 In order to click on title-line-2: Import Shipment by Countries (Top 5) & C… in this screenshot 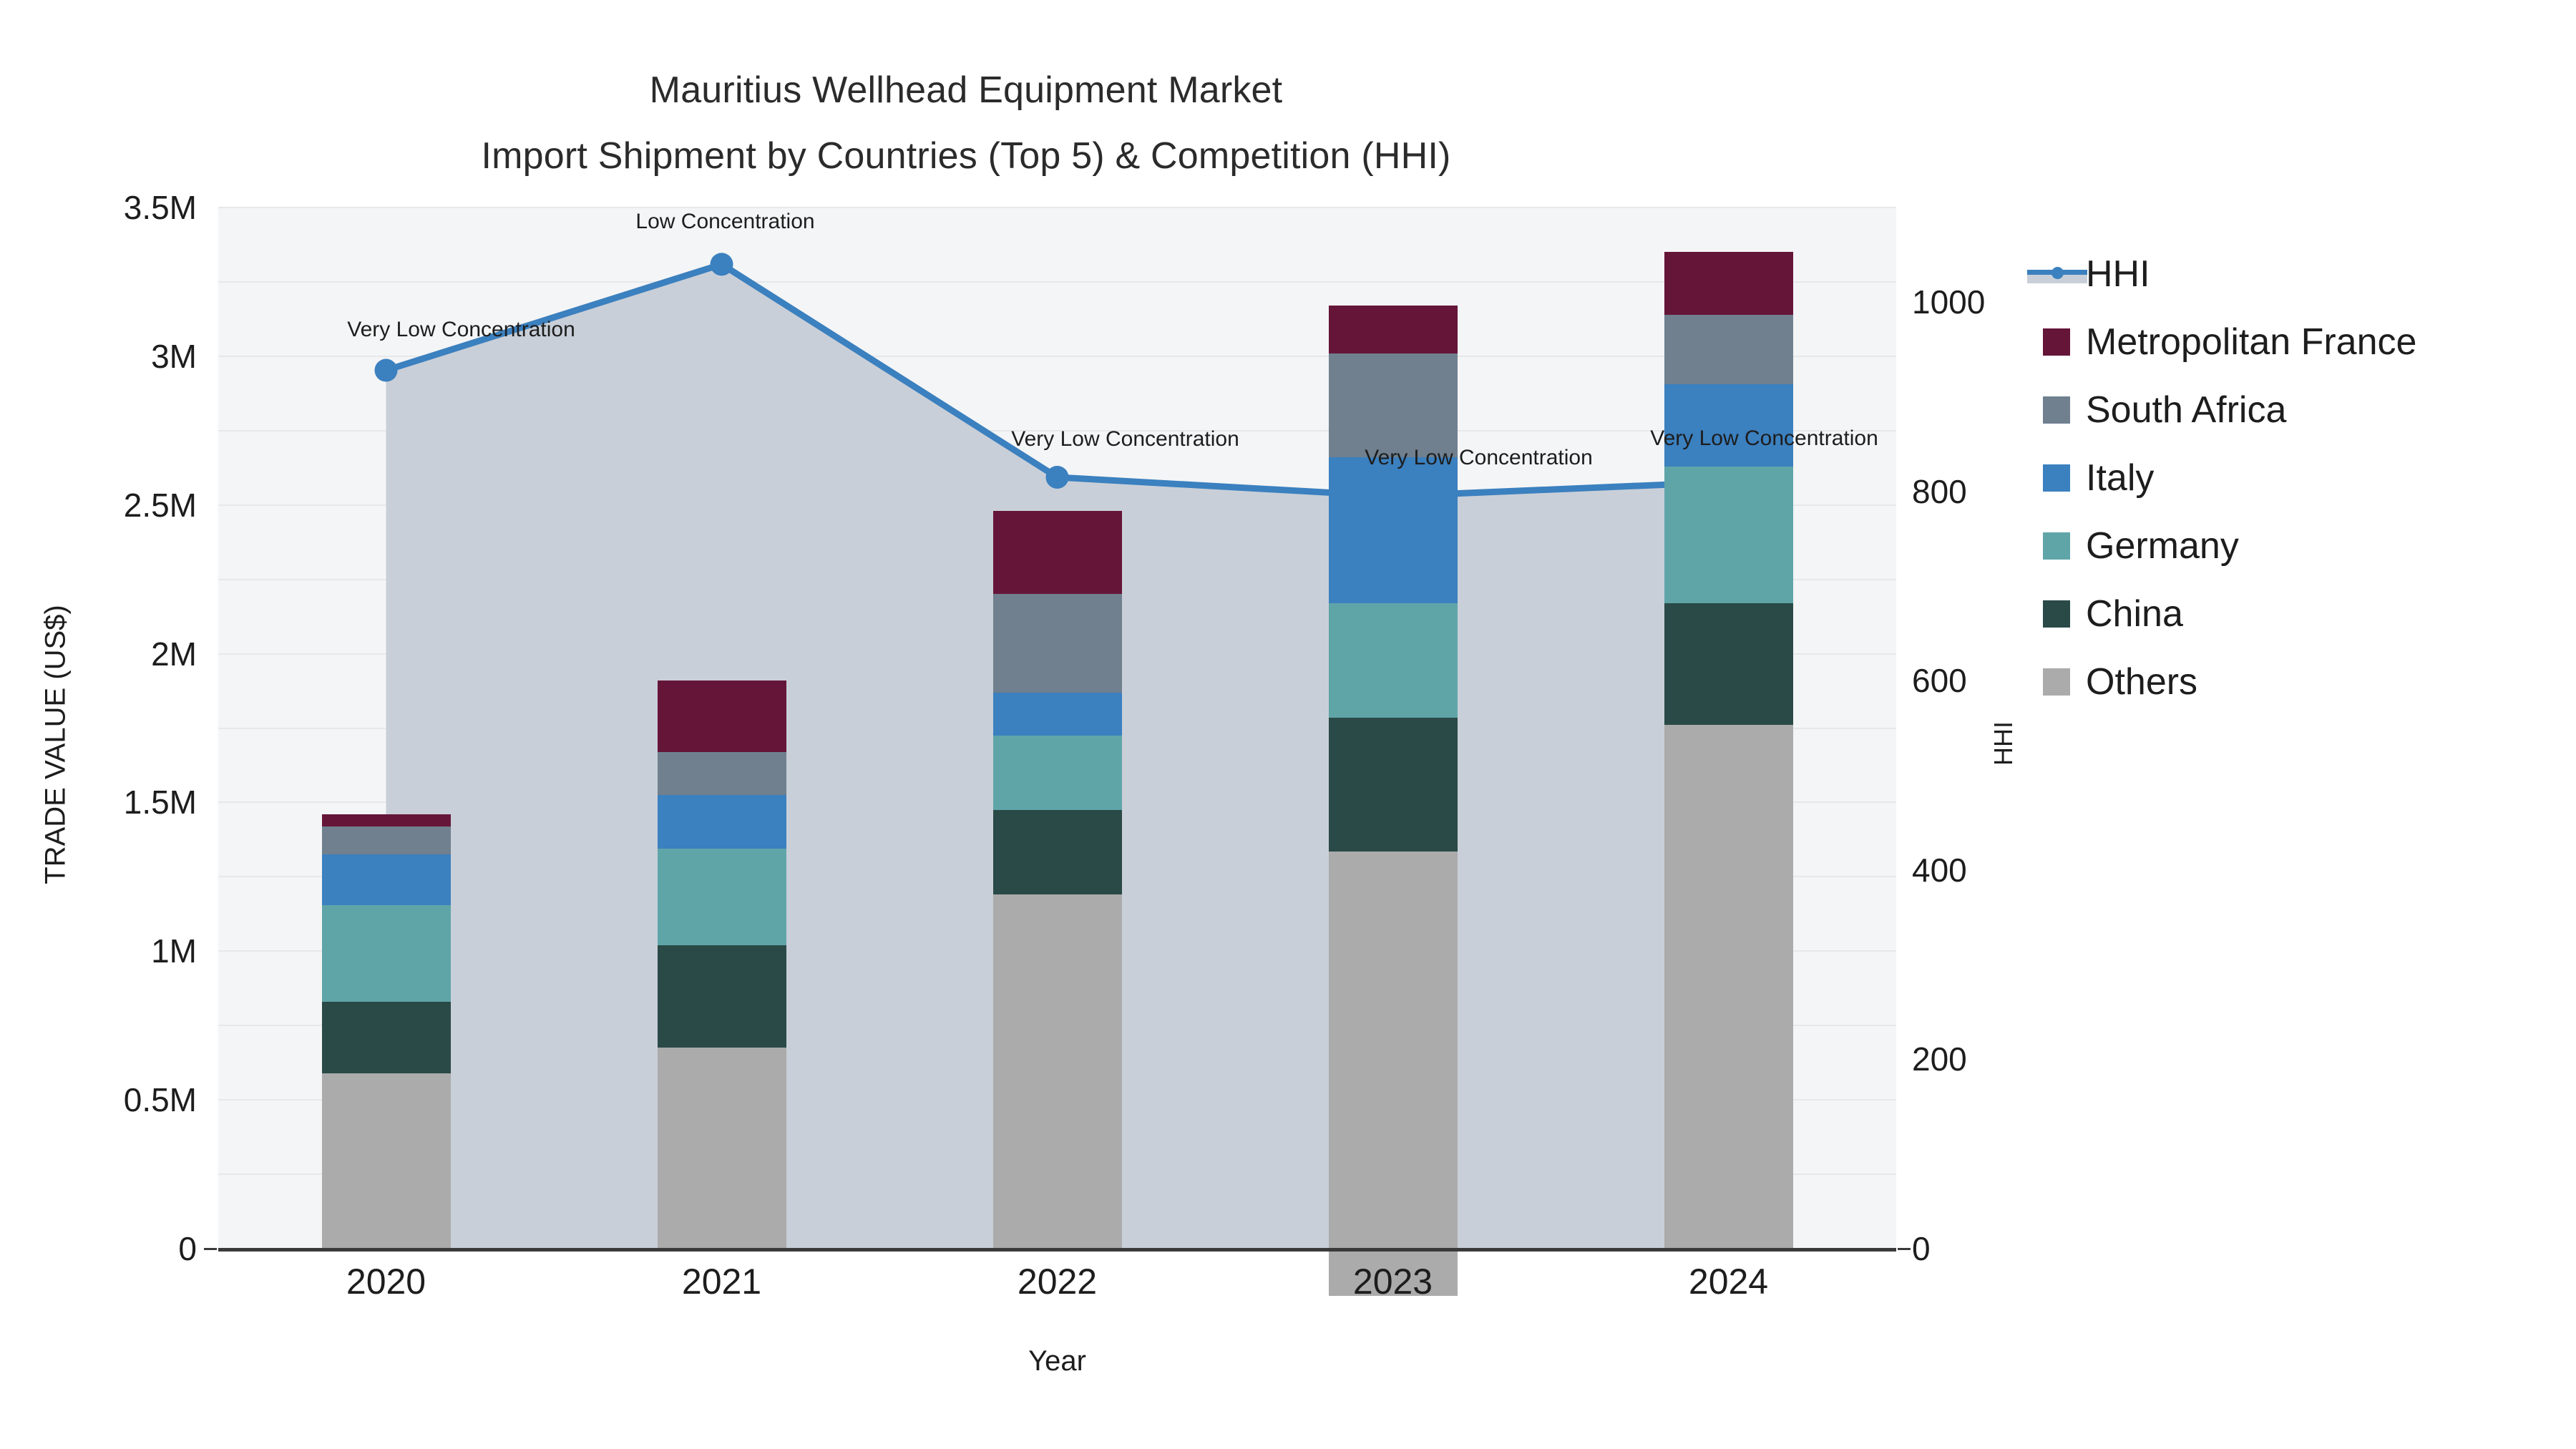, I will do `click(966, 156)`.